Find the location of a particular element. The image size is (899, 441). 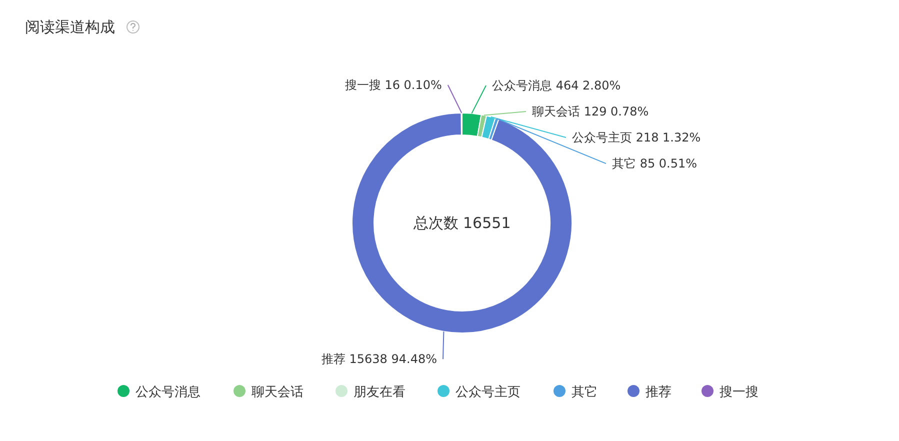

legend-label: 其它 is located at coordinates (585, 392).